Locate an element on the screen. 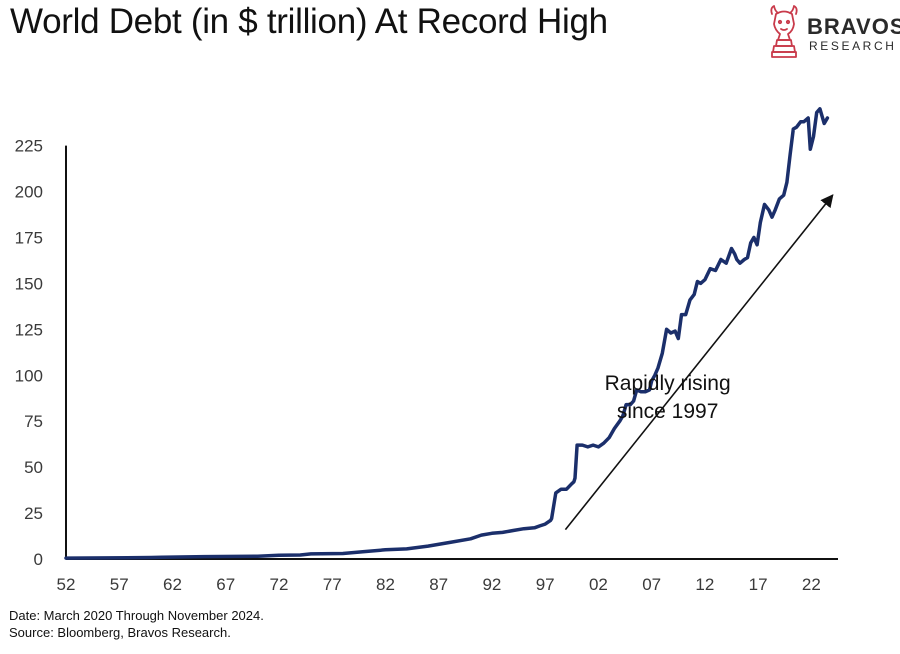 This screenshot has width=900, height=654. footer-date-note: Date: March 2020 Through November 2024. is located at coordinates (136, 615).